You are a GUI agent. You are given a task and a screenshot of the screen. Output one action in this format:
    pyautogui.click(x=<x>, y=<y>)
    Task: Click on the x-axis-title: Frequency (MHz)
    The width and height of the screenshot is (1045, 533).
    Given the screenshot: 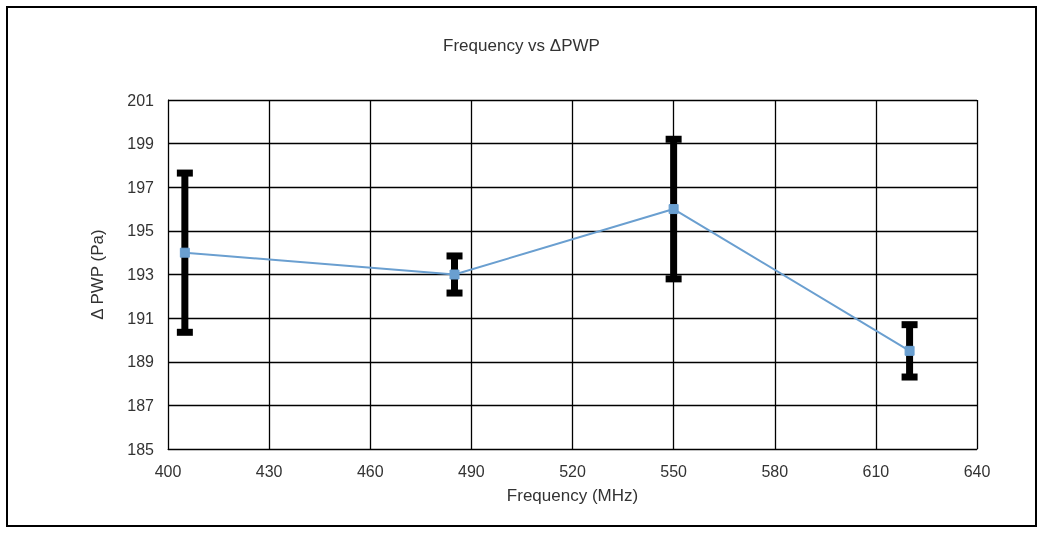 What is the action you would take?
    pyautogui.click(x=572, y=495)
    